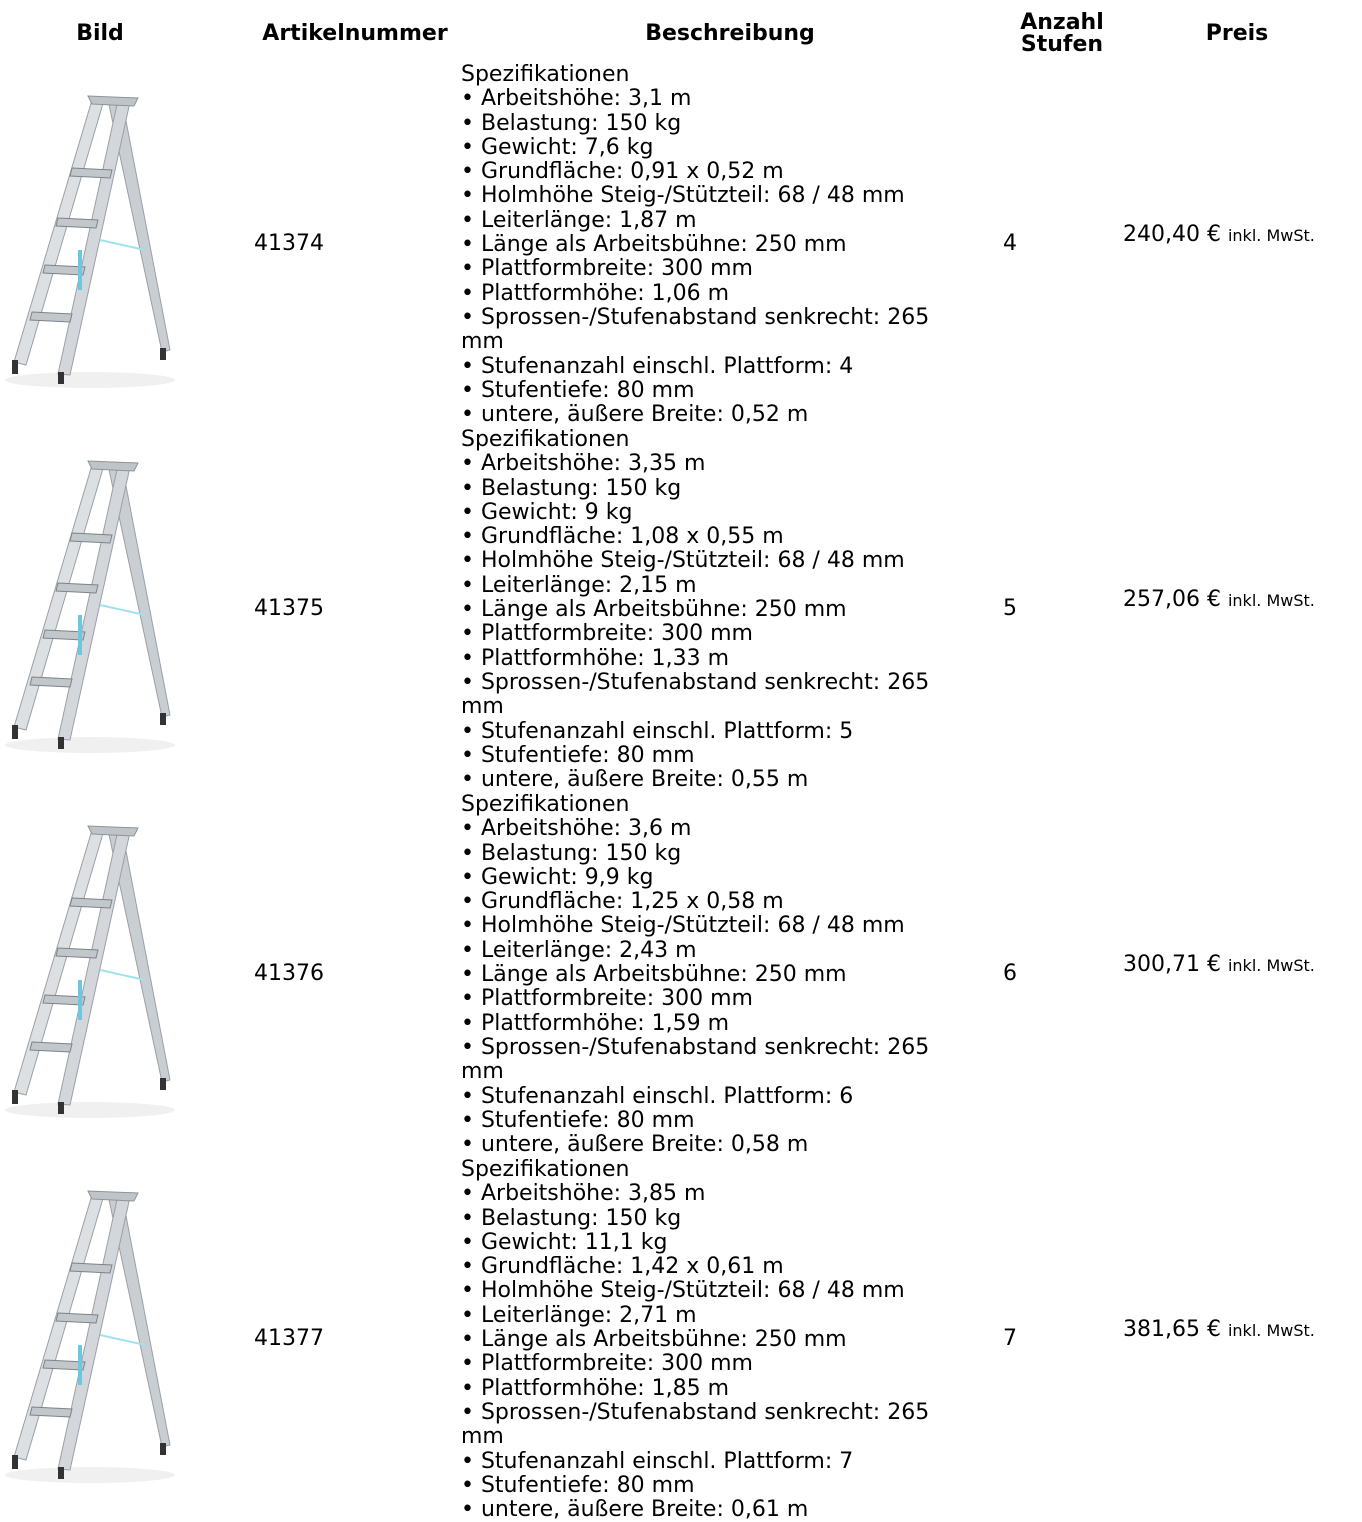  I want to click on spec-item: • Gewicht: 9 kg, so click(547, 512).